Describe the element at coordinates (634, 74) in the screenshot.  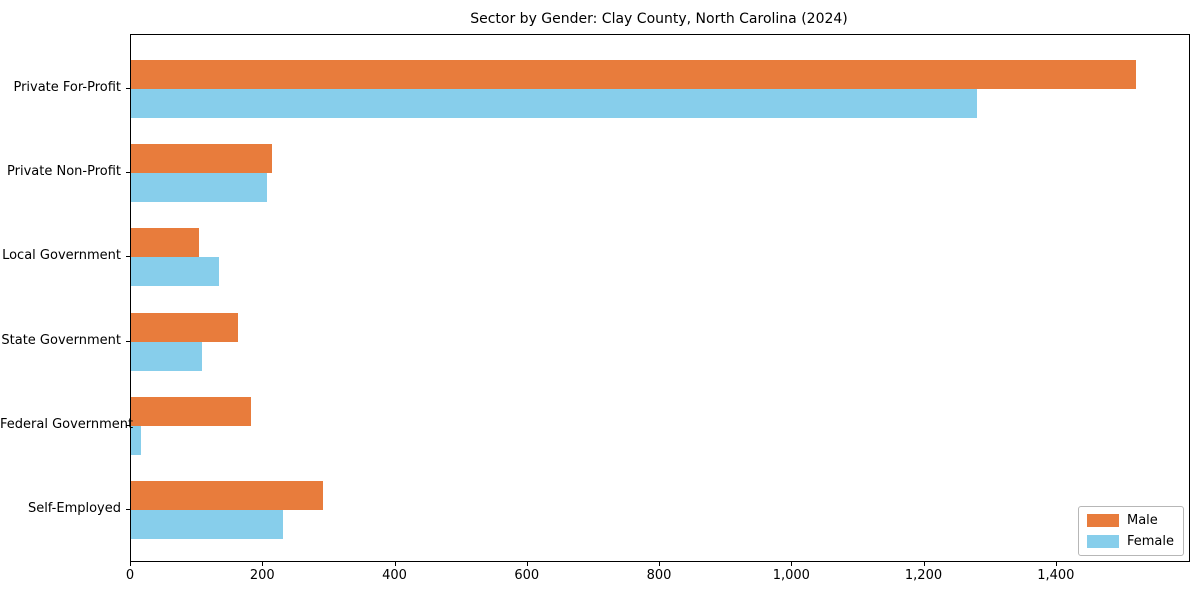
I see `bar-male-private-for-profit` at that location.